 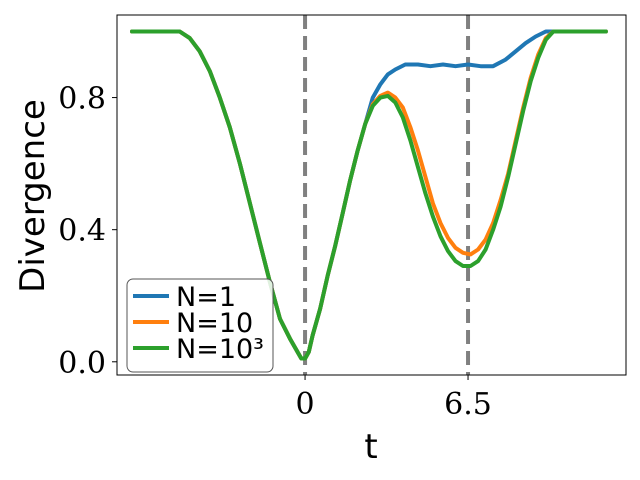 What do you see at coordinates (394, 398) in the screenshot?
I see `x-axis: 0 6.5` at bounding box center [394, 398].